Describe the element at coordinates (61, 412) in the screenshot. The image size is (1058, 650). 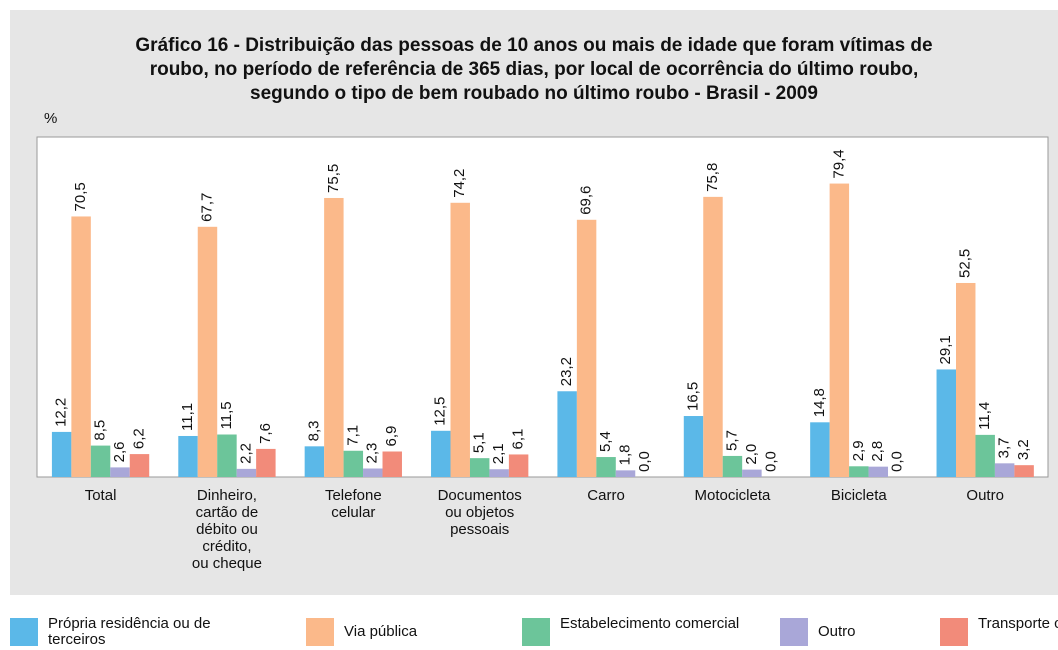
I see `value-label: 12,2` at that location.